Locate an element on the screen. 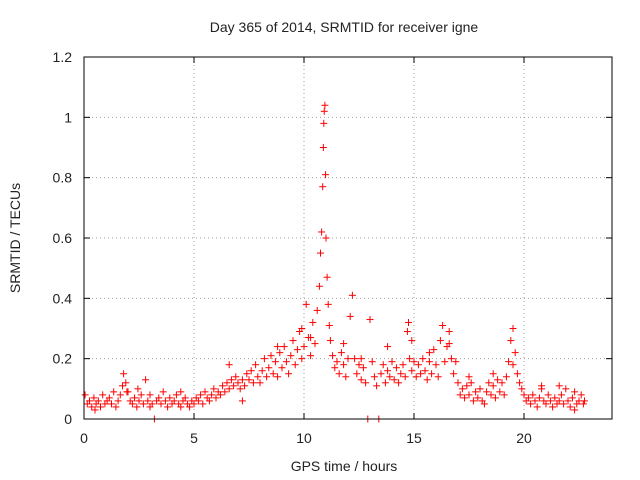 This screenshot has width=640, height=480. y-tick-label: 0.6 is located at coordinates (63, 238).